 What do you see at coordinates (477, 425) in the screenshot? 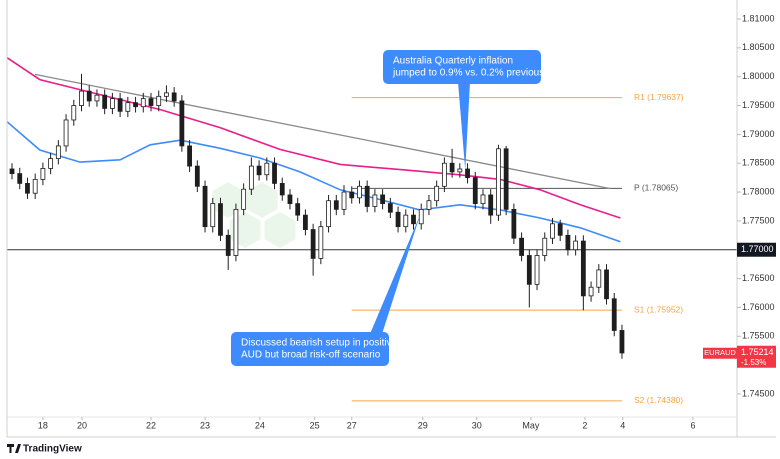
I see `x-tick-label: 30` at bounding box center [477, 425].